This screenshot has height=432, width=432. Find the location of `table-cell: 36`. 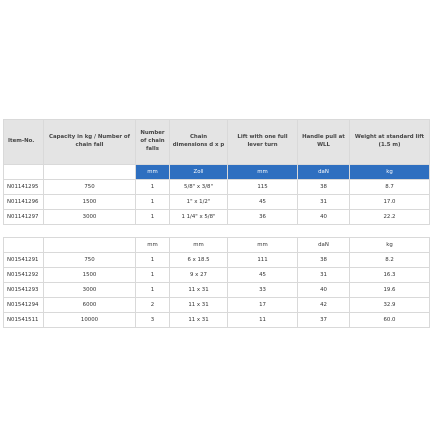

table-cell: 36 is located at coordinates (262, 217).